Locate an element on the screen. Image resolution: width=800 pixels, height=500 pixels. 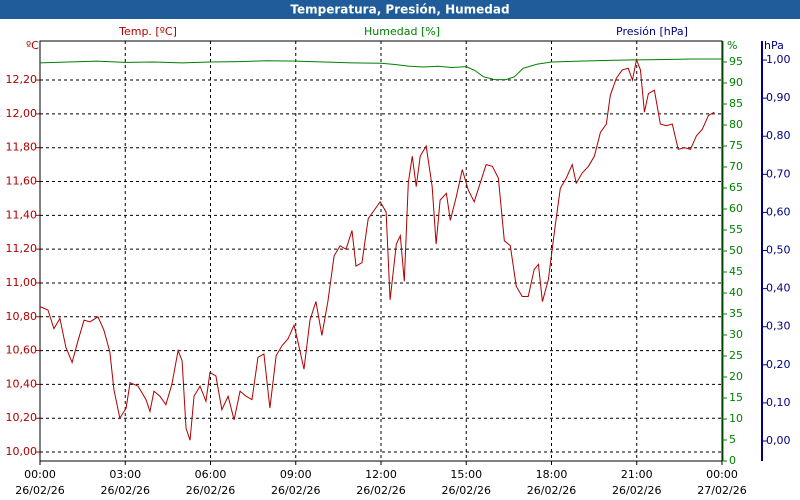
y3-tick-label: 0,50 is located at coordinates (778, 250).